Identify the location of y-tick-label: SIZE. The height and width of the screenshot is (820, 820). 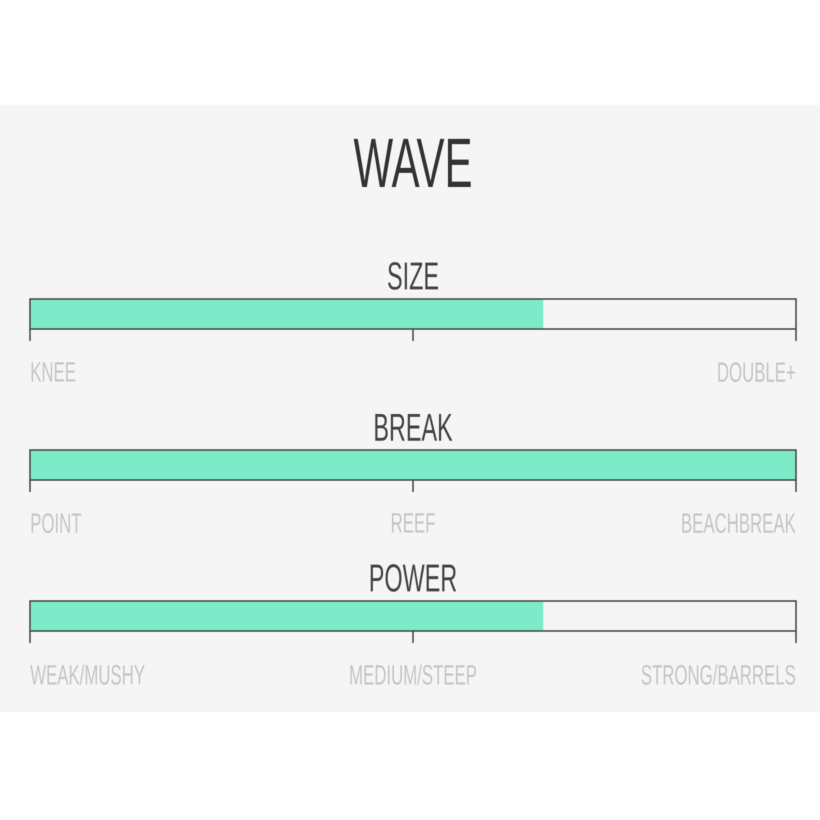
(413, 276).